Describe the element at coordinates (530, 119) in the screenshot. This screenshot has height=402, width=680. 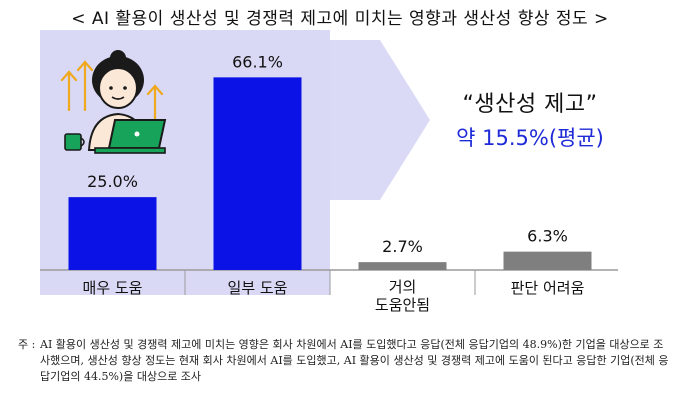
I see `callout: “생산성 제고” 약 15.5%(평균)` at that location.